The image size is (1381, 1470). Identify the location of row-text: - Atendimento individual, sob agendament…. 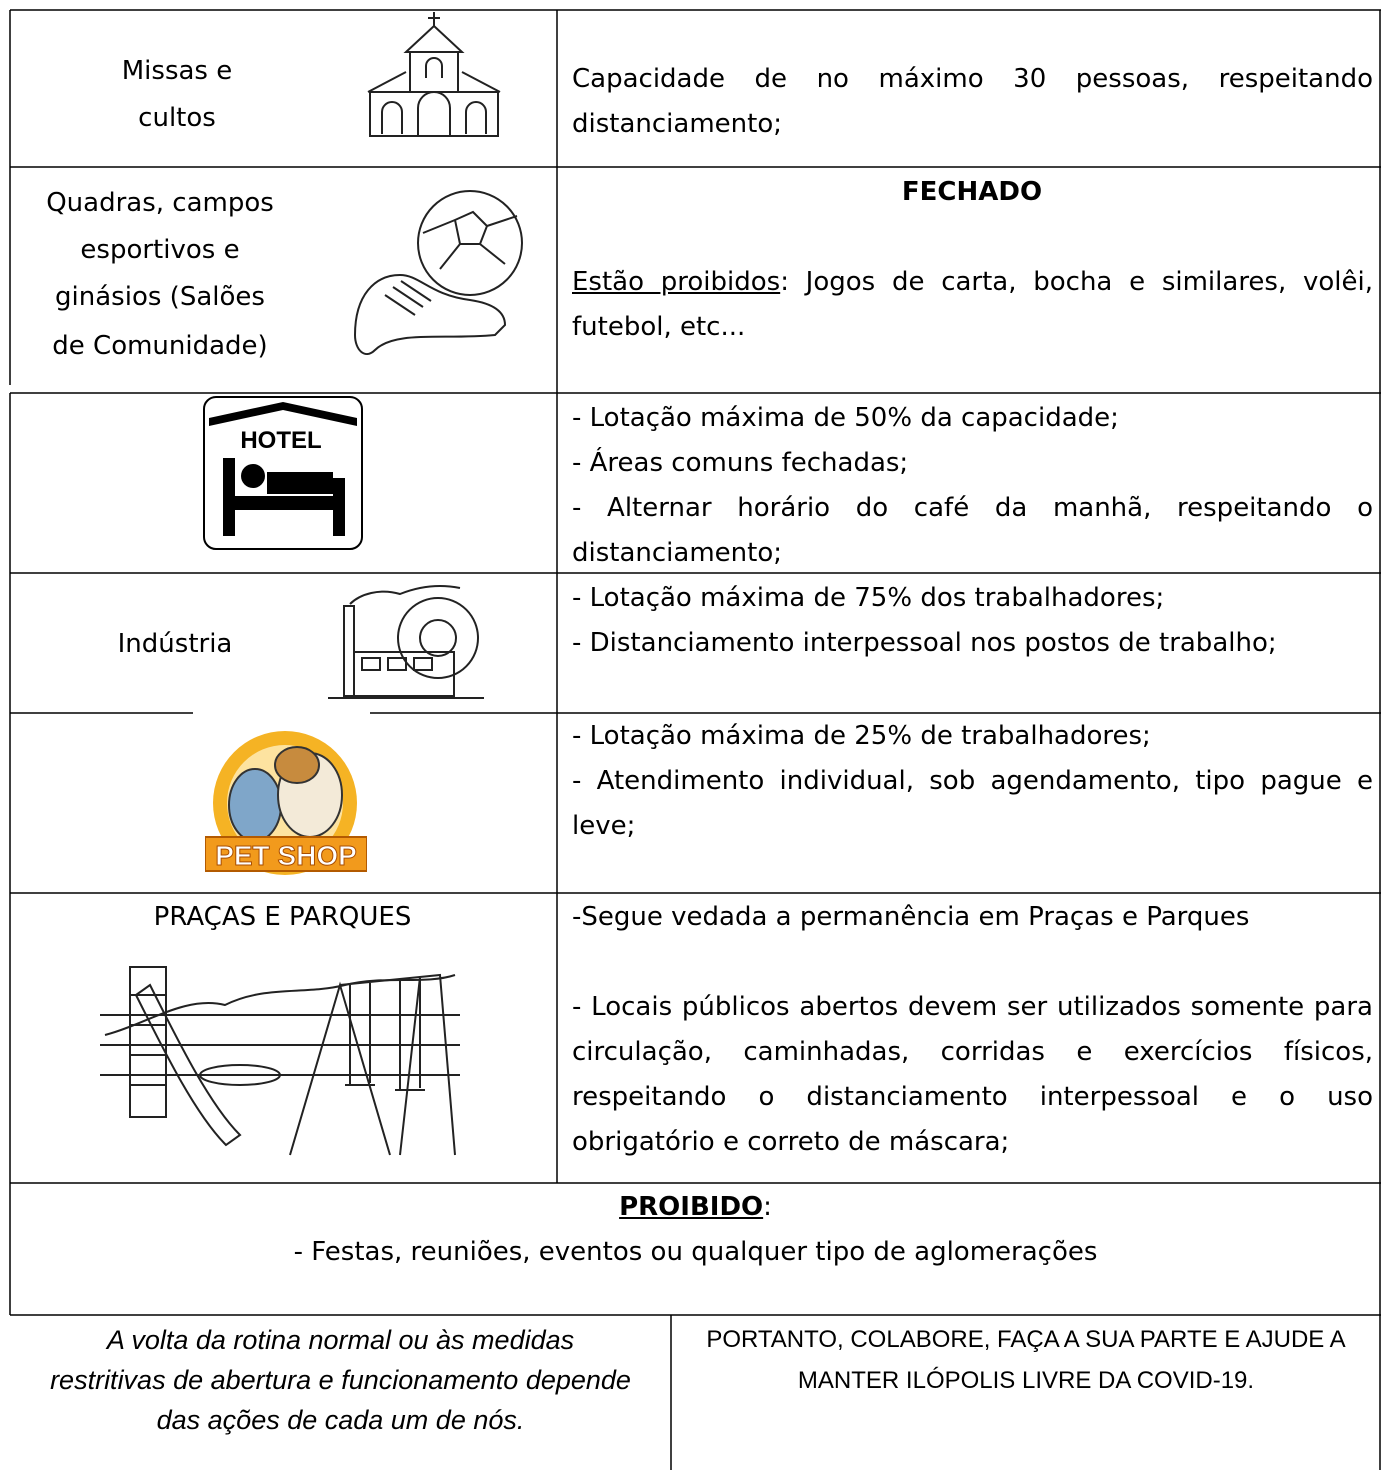
(972, 803).